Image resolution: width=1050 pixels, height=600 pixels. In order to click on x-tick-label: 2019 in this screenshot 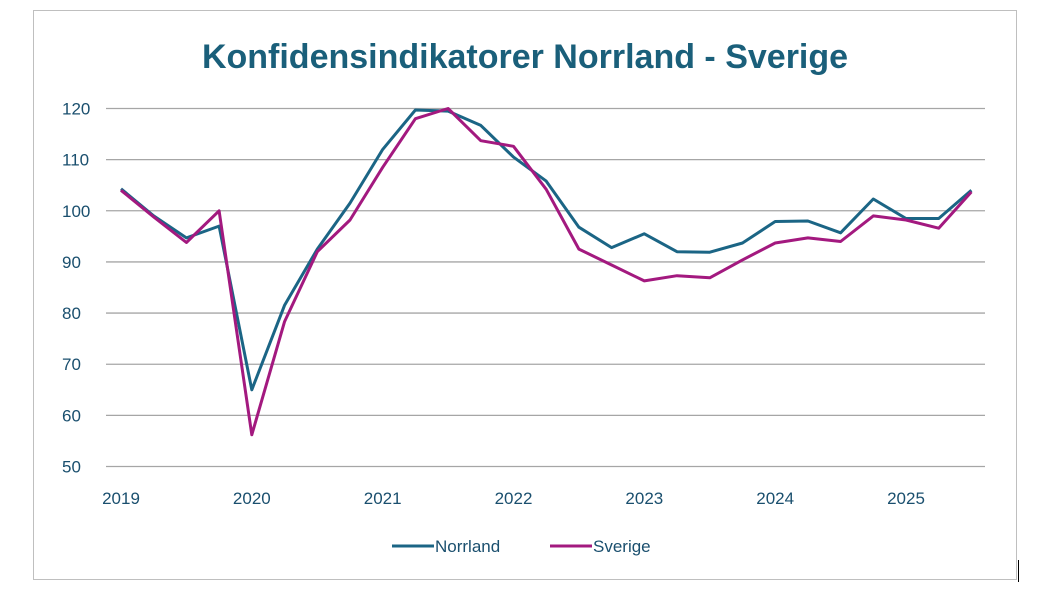, I will do `click(121, 498)`.